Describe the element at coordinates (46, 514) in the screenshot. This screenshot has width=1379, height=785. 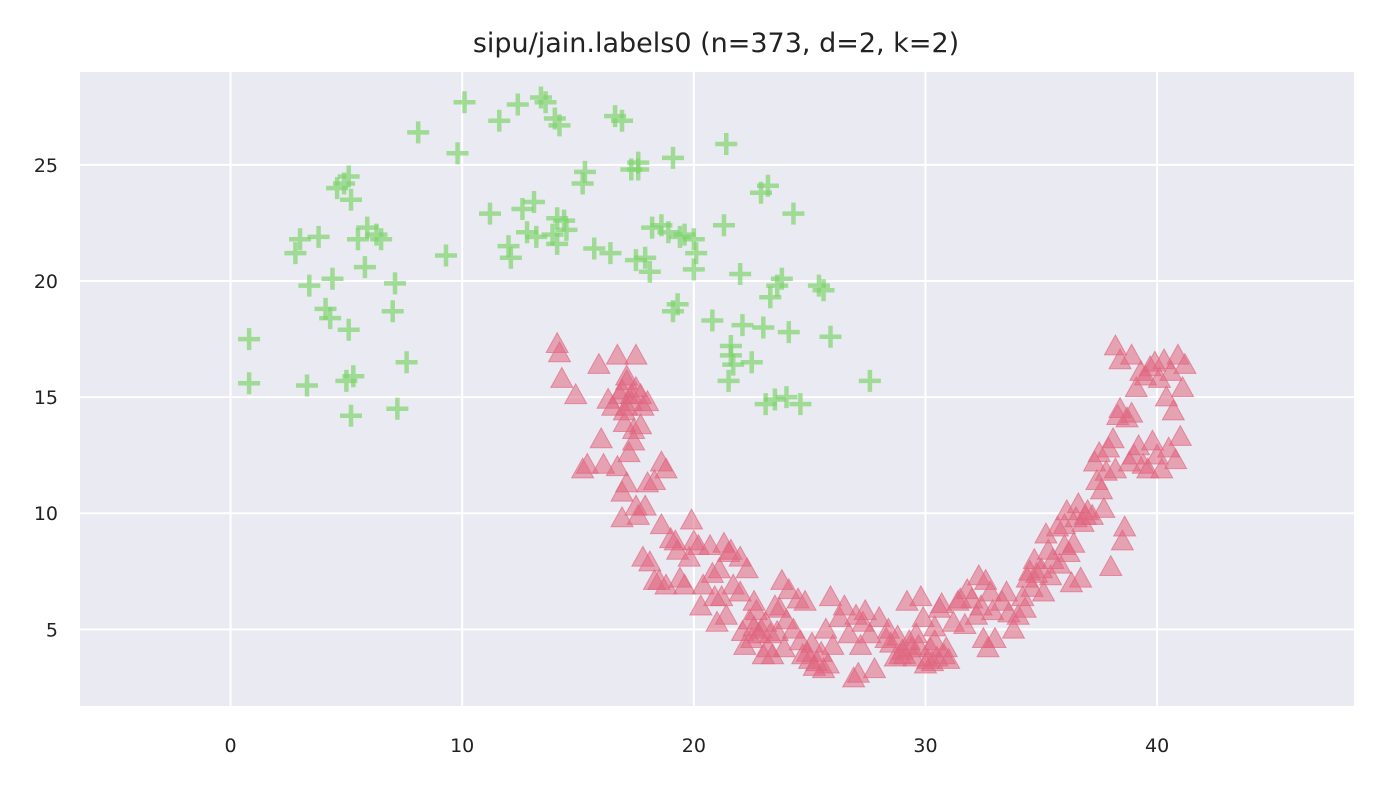
I see `y-tick-label: 10` at that location.